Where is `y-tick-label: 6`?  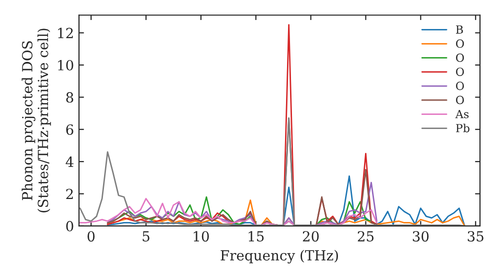 y-tick-label: 6 is located at coordinates (70, 129).